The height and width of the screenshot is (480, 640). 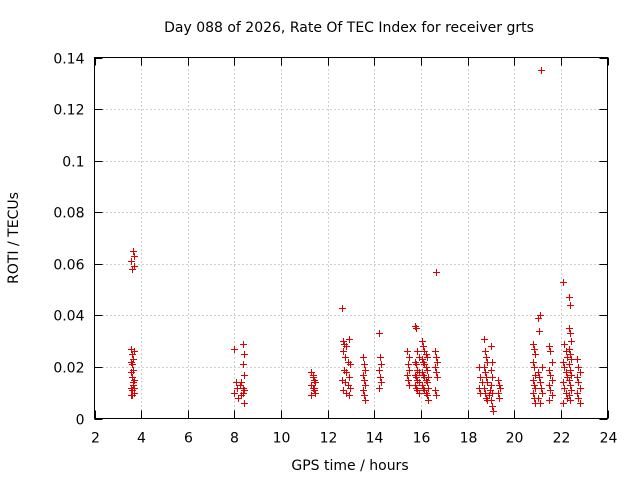 I want to click on x-tick-label: 16, so click(x=422, y=439).